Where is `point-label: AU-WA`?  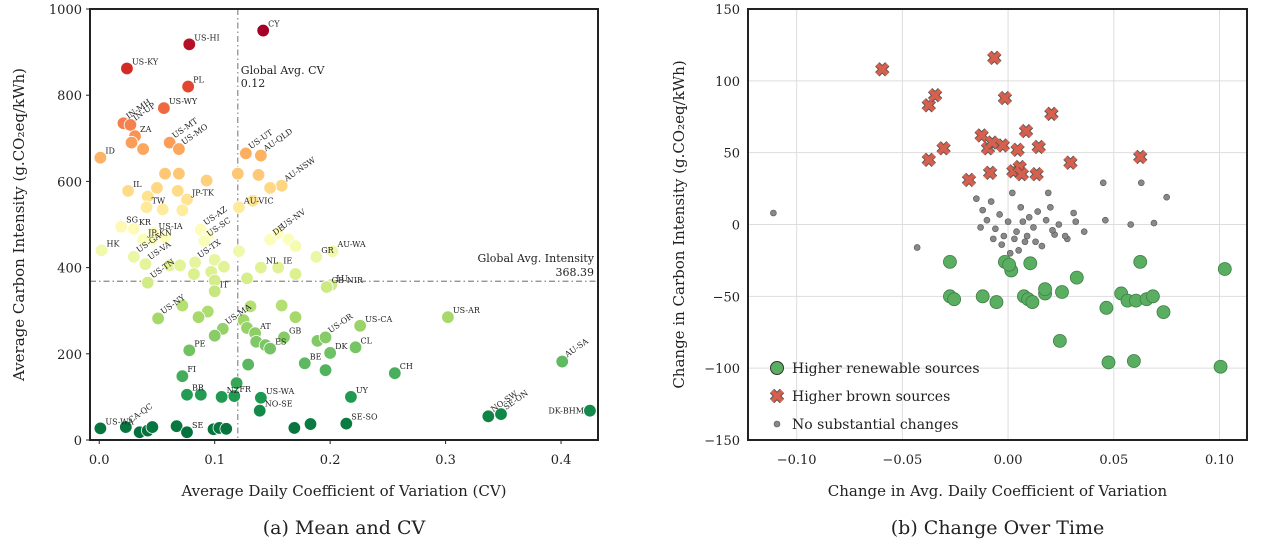 point-label: AU-WA is located at coordinates (350, 244).